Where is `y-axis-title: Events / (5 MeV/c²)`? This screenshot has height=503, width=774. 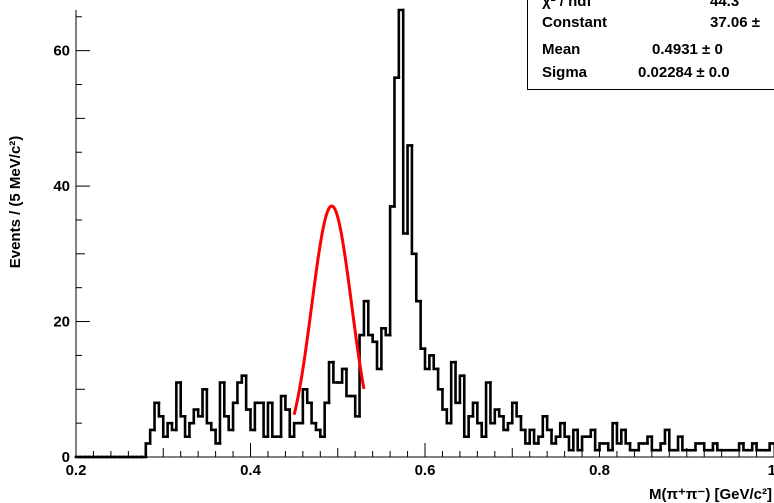 y-axis-title: Events / (5 MeV/c²) is located at coordinates (15, 202).